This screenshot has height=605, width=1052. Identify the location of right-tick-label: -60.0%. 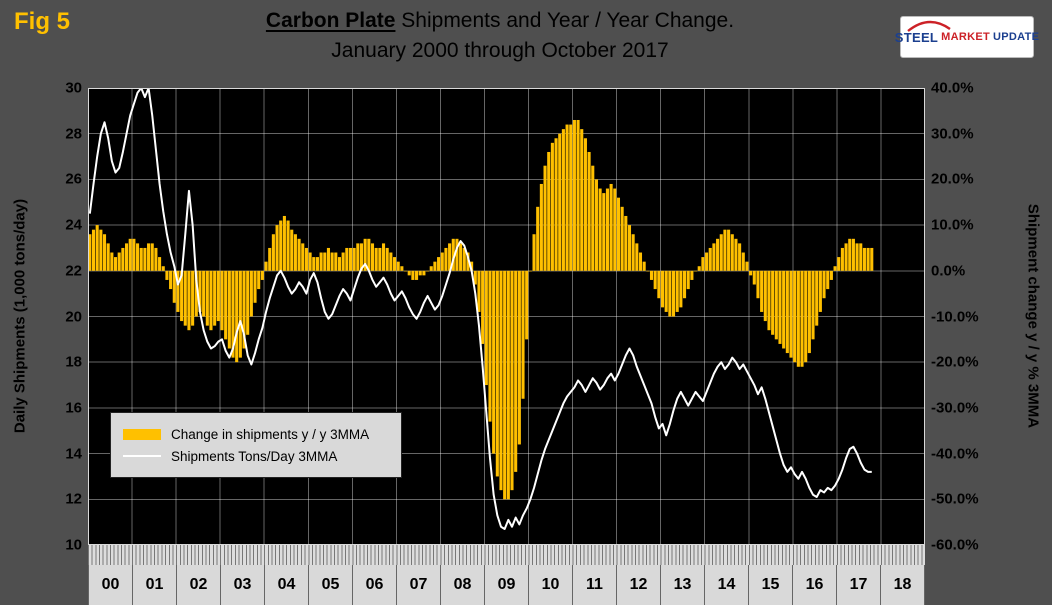
(955, 545).